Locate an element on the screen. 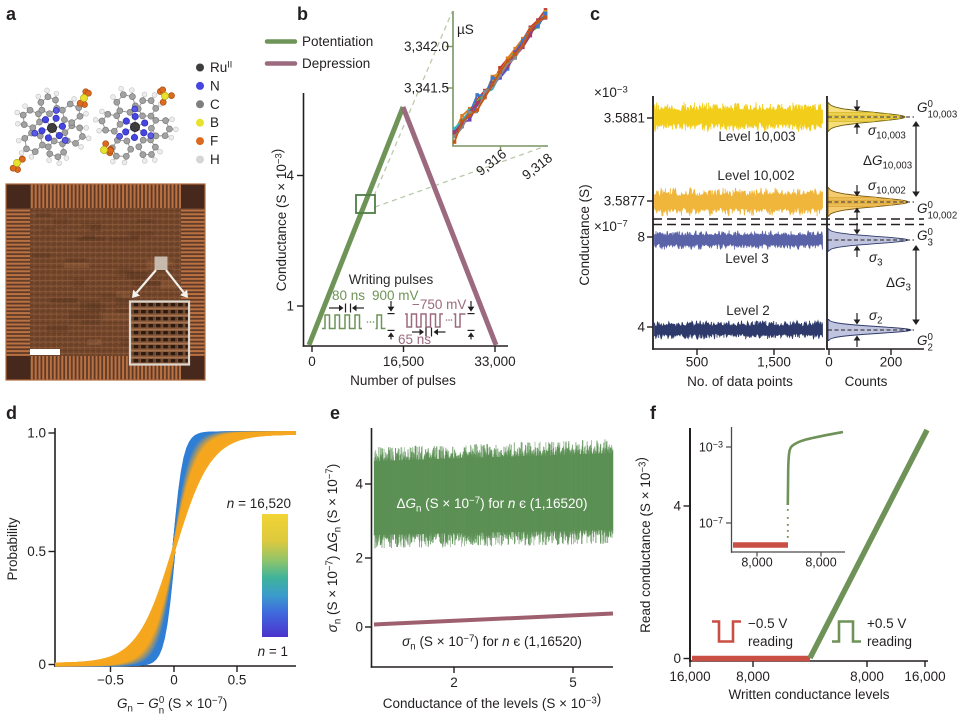 The height and width of the screenshot is (715, 960). svg-text: σ2 is located at coordinates (876, 317).